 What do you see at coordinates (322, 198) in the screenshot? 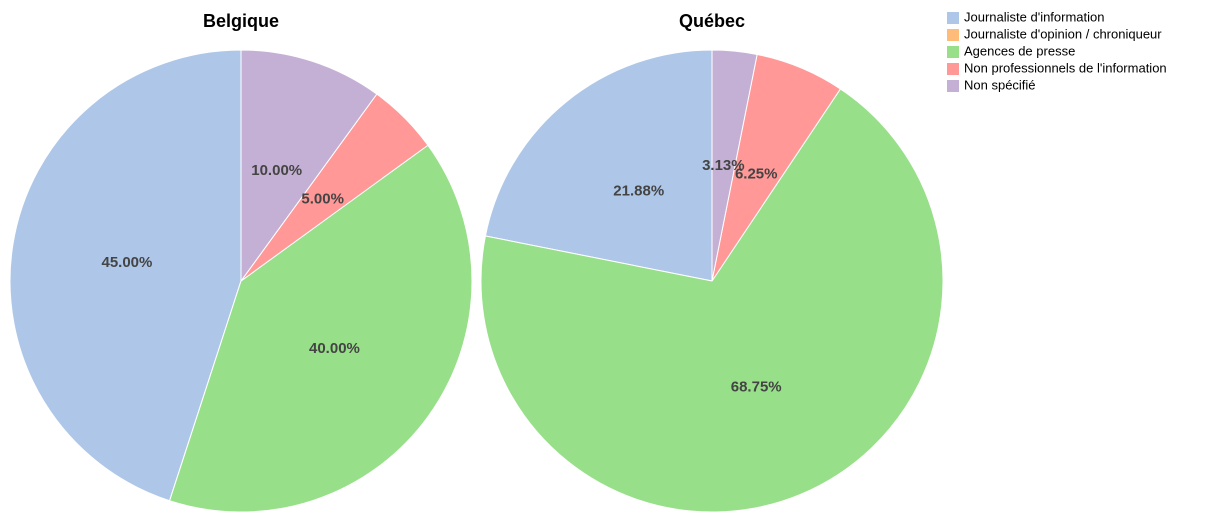
I see `value-label: 5.00%` at bounding box center [322, 198].